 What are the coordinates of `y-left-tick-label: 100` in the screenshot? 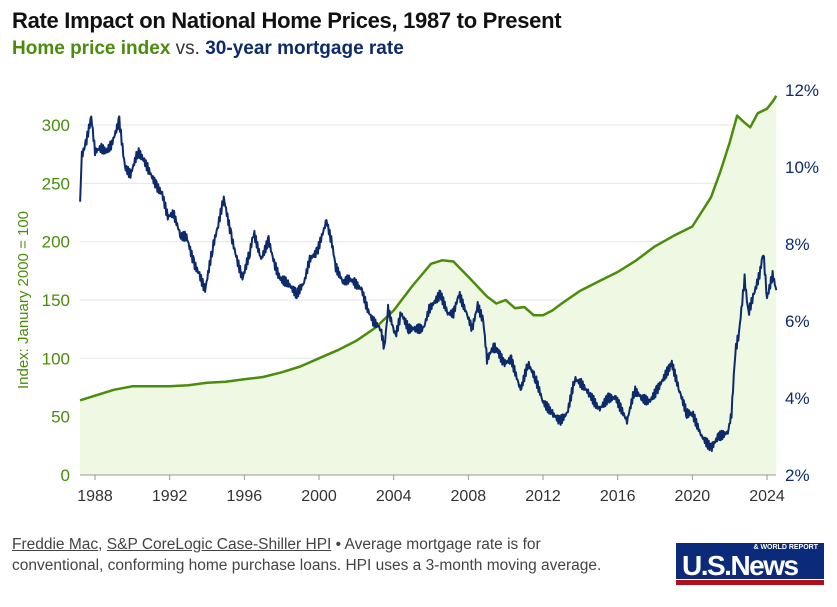 It's located at (56, 358).